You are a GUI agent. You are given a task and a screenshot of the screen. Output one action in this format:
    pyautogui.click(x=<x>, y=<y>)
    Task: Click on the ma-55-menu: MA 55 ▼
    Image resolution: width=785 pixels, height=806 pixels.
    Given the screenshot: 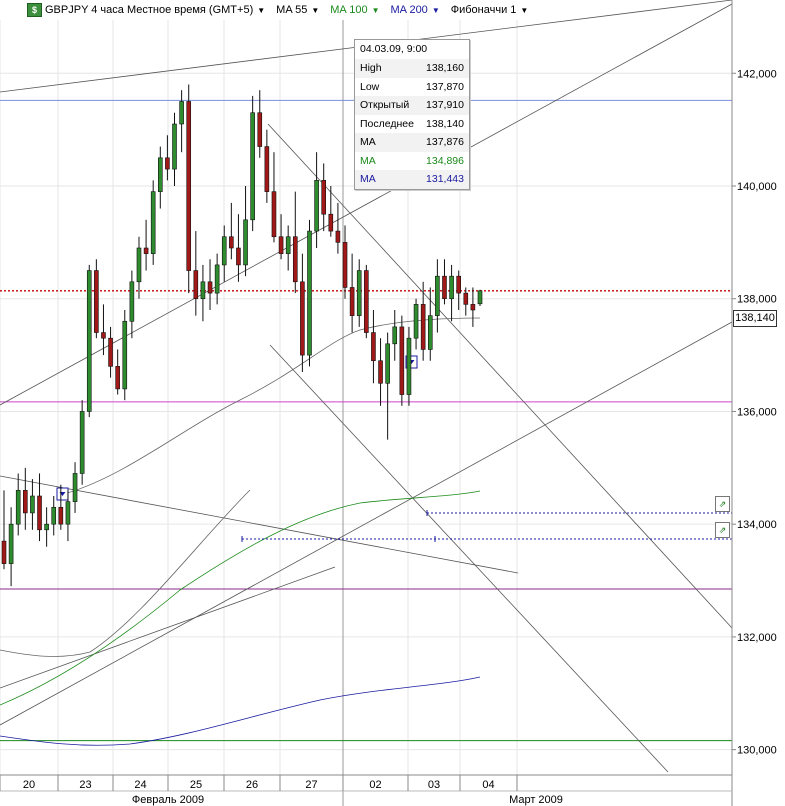 What is the action you would take?
    pyautogui.click(x=297, y=10)
    